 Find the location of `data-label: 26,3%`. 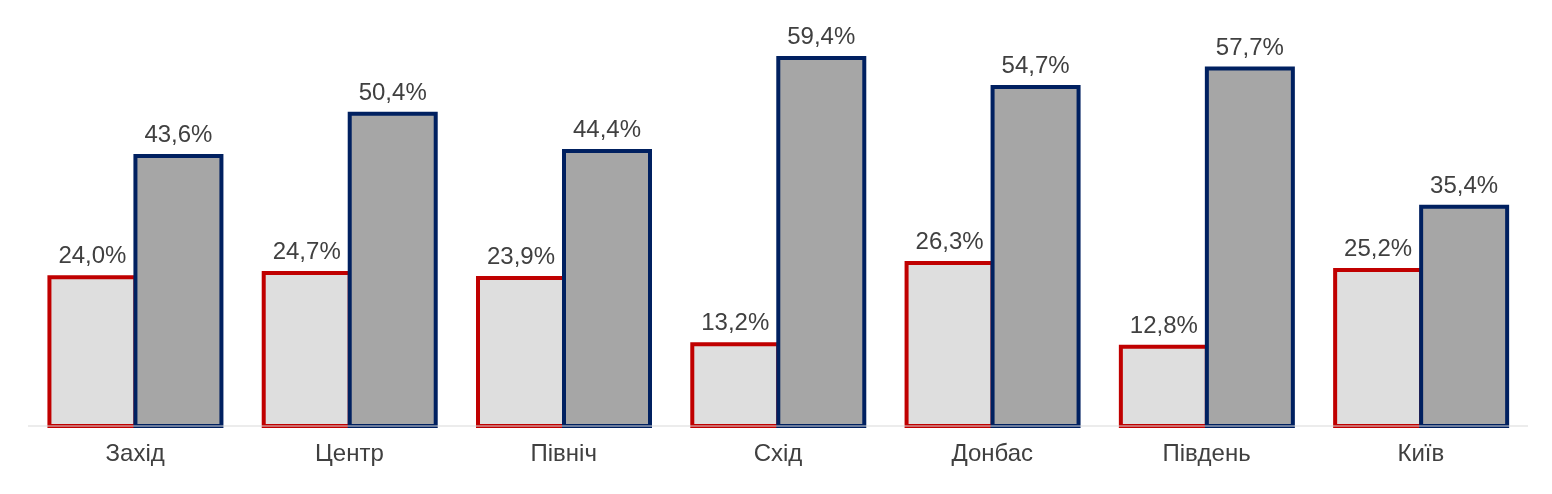

data-label: 26,3% is located at coordinates (949, 241).